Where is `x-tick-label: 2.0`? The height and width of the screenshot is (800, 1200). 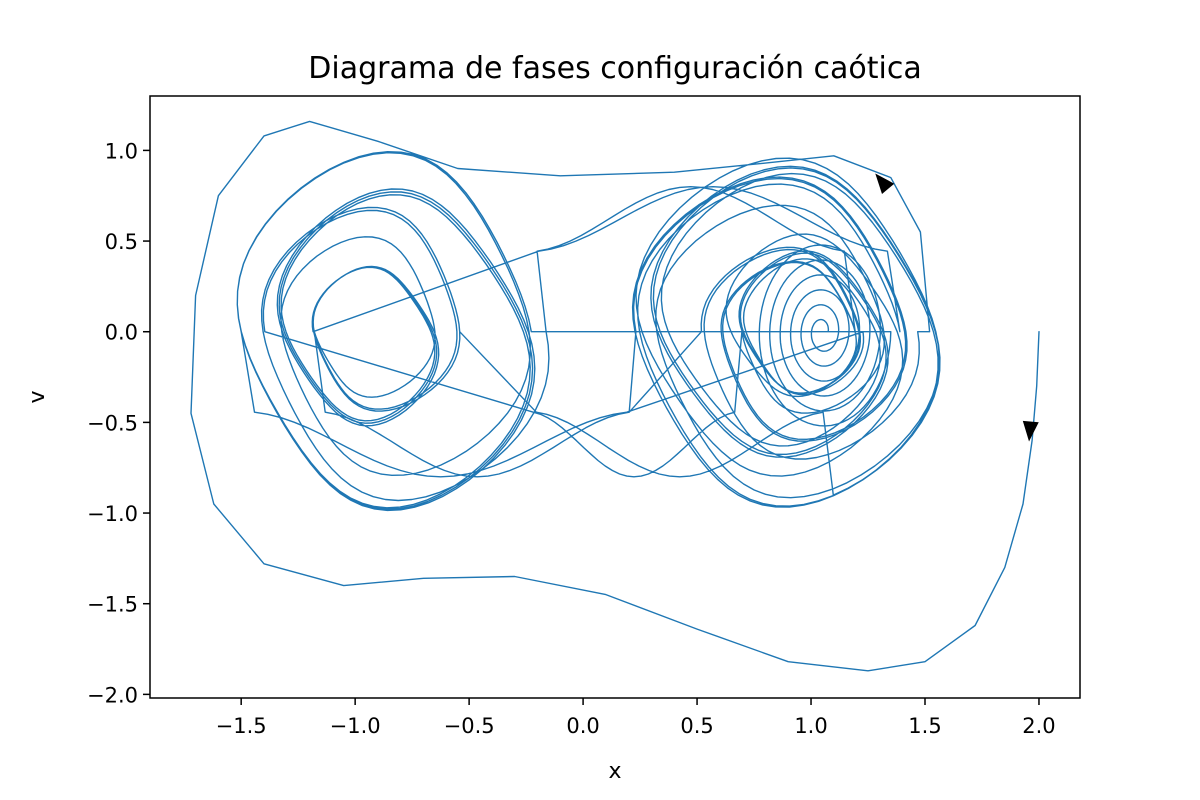
x-tick-label: 2.0 is located at coordinates (1038, 726).